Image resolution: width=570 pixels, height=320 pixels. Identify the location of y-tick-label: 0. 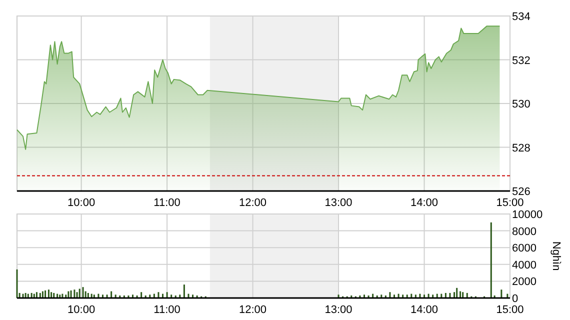
(515, 299).